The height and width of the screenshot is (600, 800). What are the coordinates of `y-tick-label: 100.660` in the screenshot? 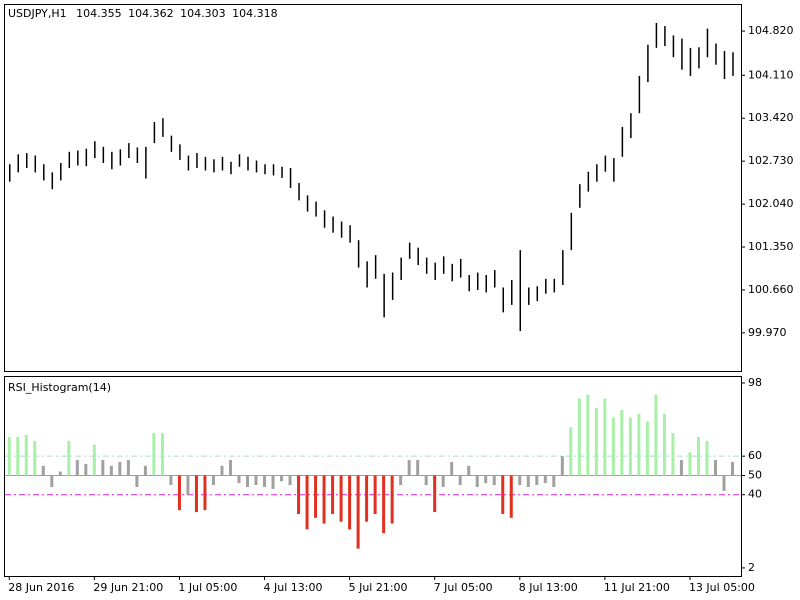 It's located at (771, 289).